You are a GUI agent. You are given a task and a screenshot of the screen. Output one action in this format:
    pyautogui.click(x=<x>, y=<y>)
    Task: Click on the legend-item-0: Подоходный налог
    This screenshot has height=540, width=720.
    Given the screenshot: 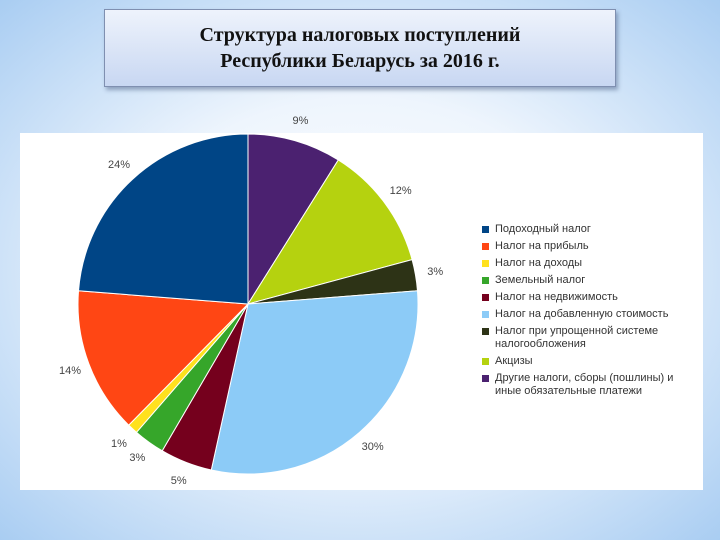 What is the action you would take?
    pyautogui.click(x=592, y=229)
    